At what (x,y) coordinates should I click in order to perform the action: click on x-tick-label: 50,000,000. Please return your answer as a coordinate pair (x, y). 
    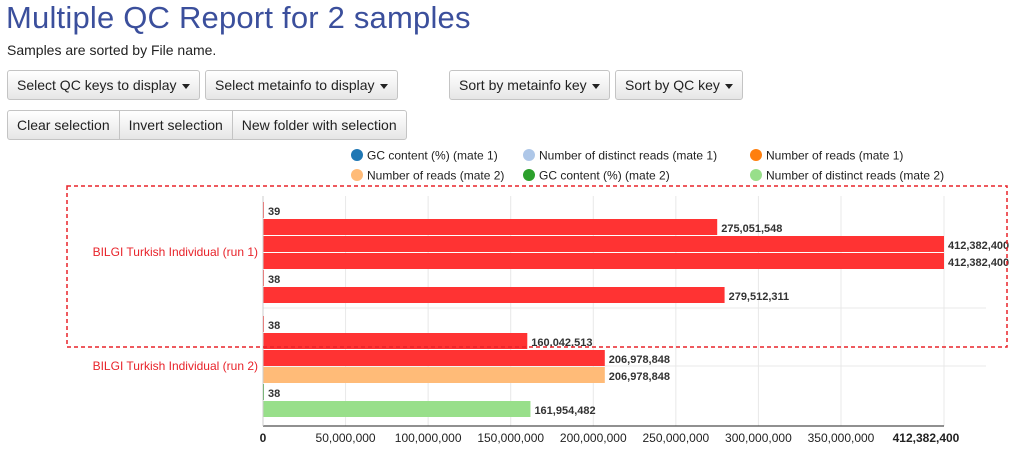
    Looking at the image, I should click on (346, 438).